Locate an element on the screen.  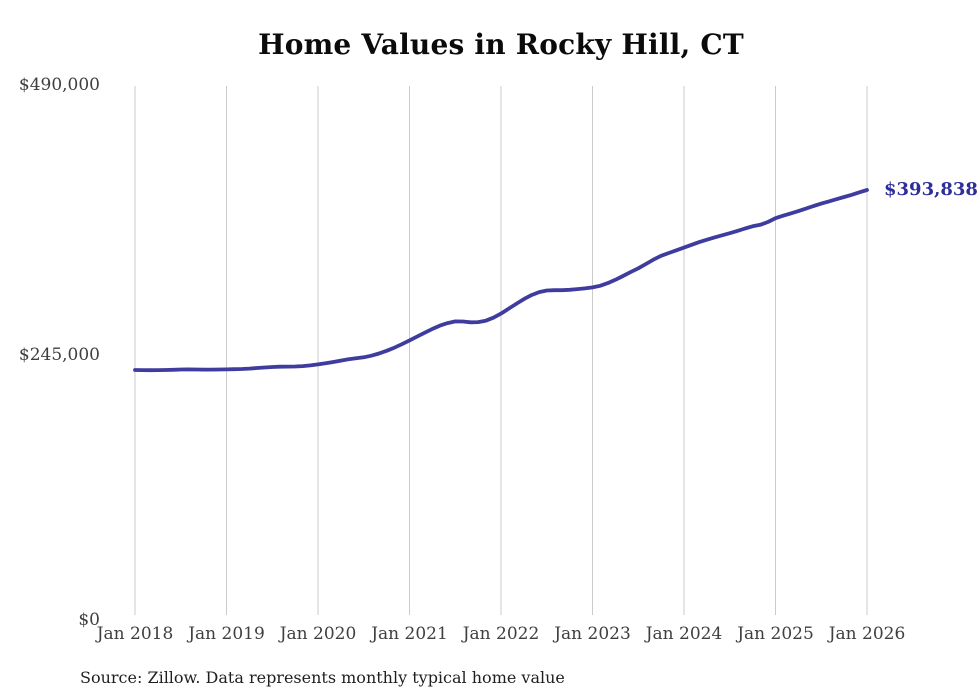
x-axis-tick-label: Jan 2025 is located at coordinates (775, 634).